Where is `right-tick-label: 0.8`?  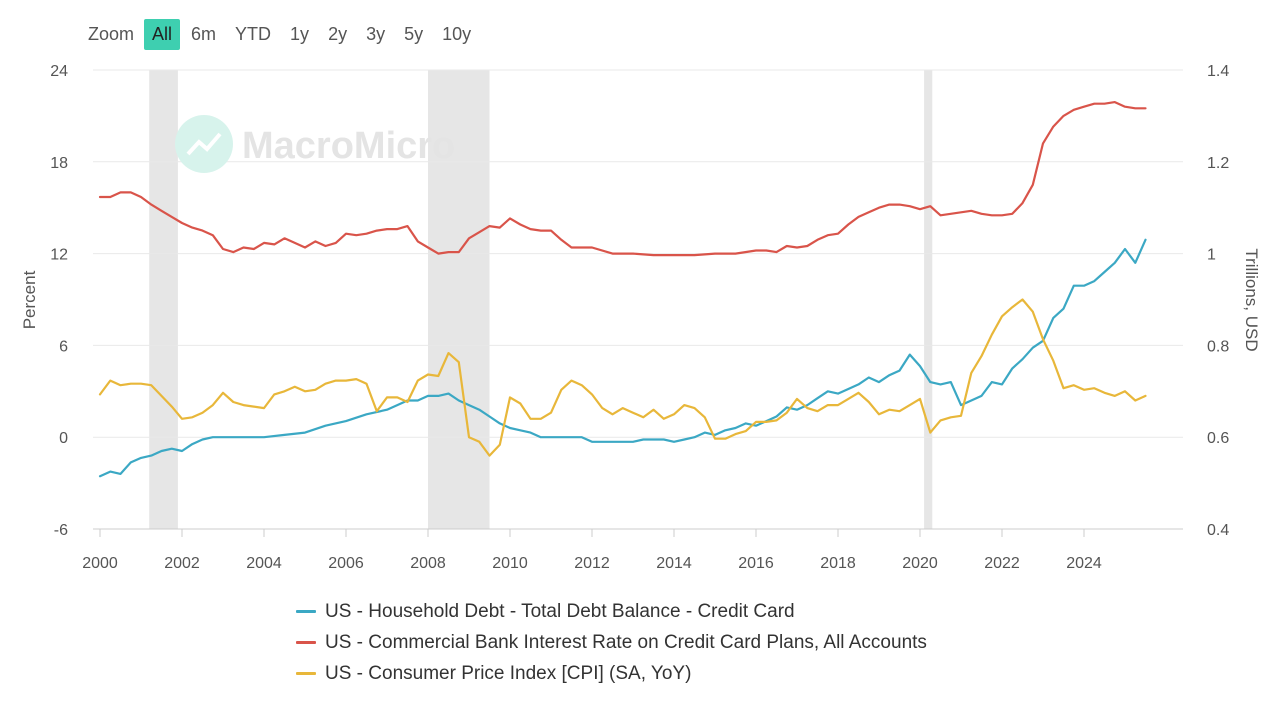
right-tick-label: 0.8 is located at coordinates (1218, 346).